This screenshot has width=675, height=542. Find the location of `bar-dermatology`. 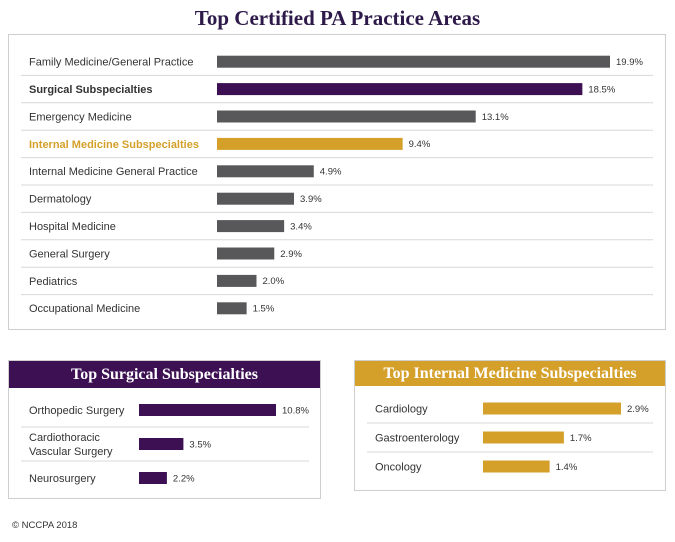

bar-dermatology is located at coordinates (256, 198).